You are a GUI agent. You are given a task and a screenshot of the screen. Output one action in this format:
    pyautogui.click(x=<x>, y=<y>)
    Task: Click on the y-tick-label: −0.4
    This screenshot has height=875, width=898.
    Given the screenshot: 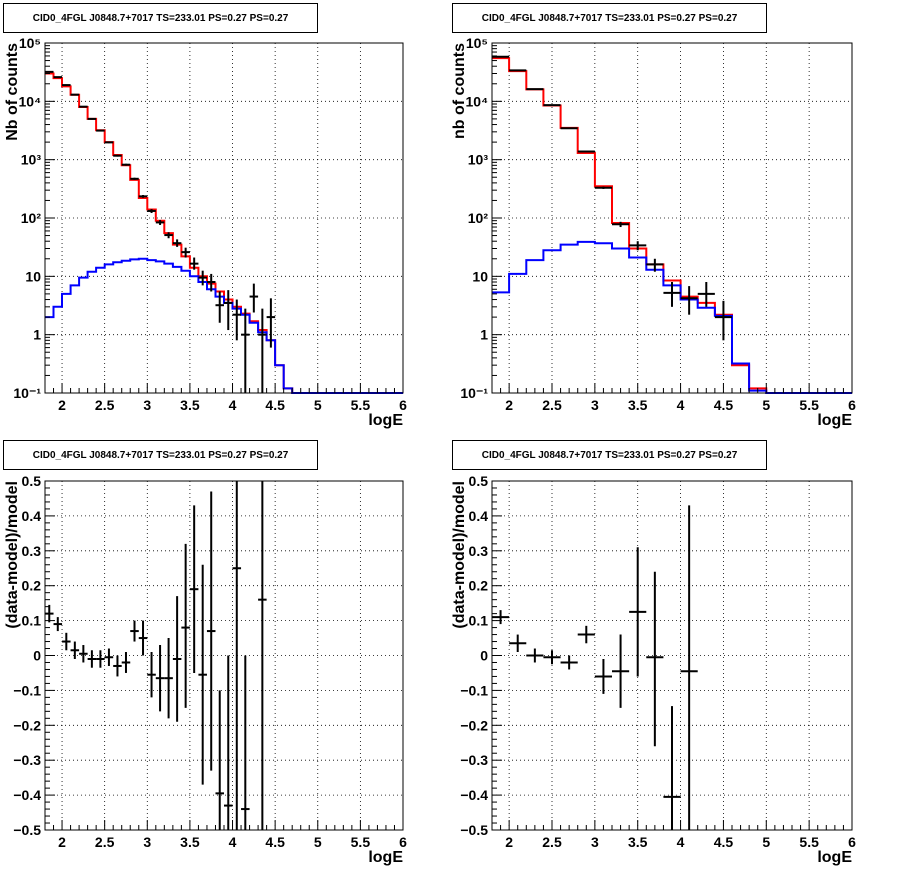 What is the action you would take?
    pyautogui.click(x=27, y=795)
    